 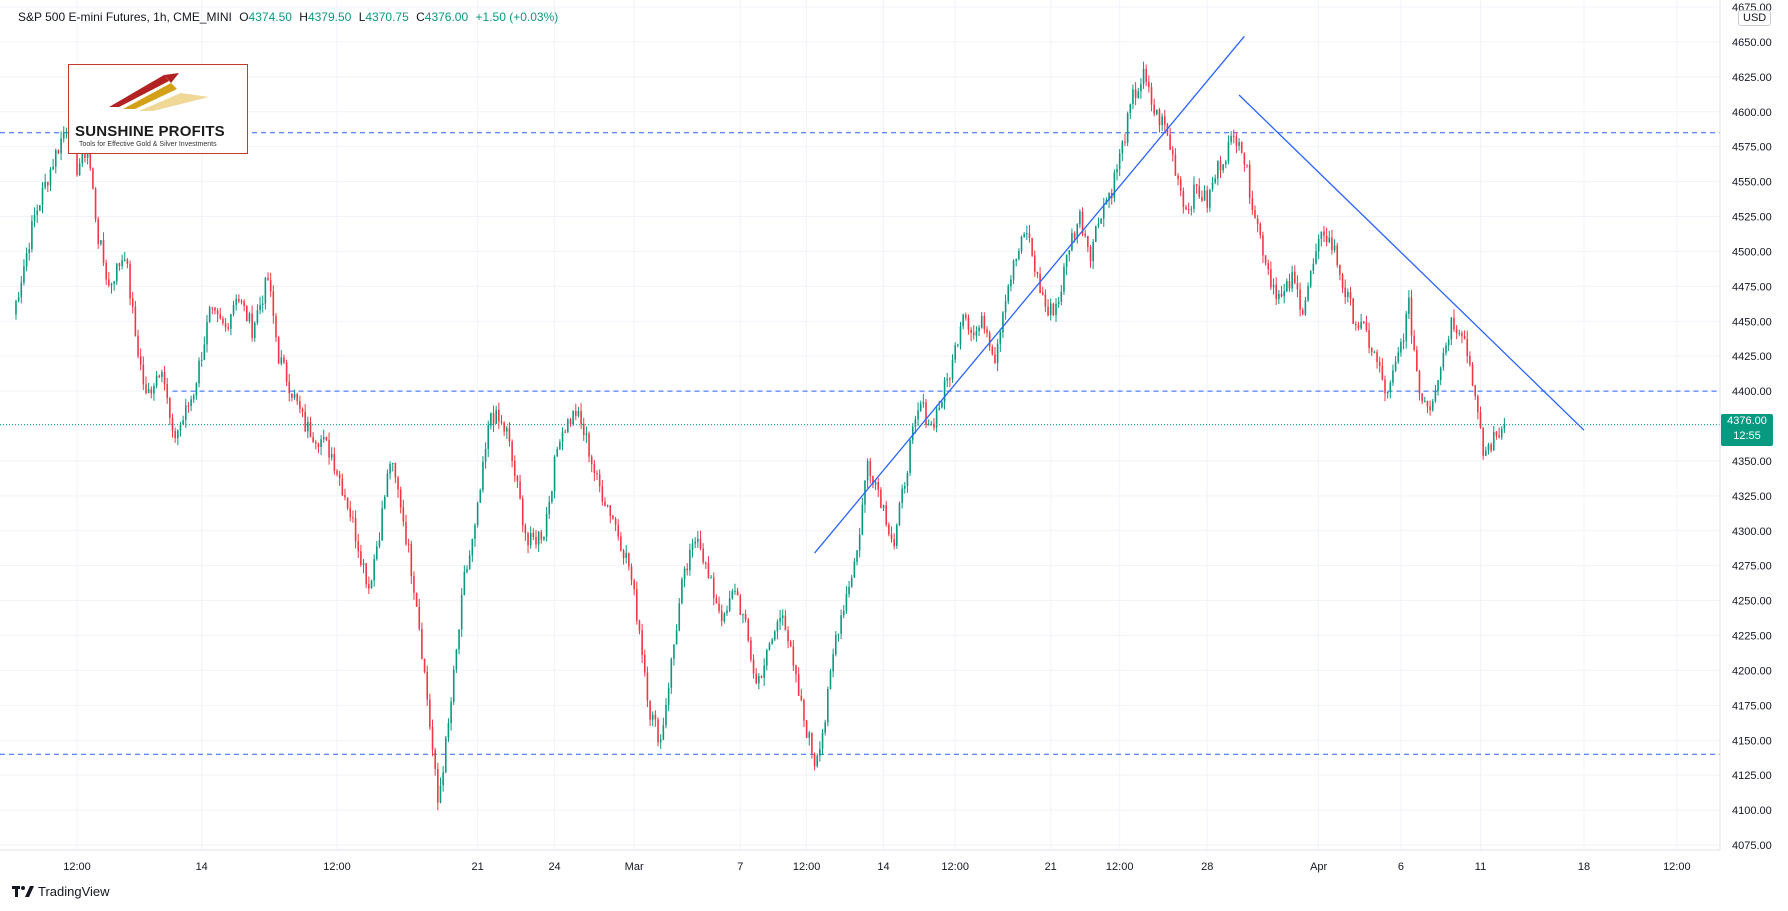 What do you see at coordinates (1207, 867) in the screenshot?
I see `time-tick-label: 28` at bounding box center [1207, 867].